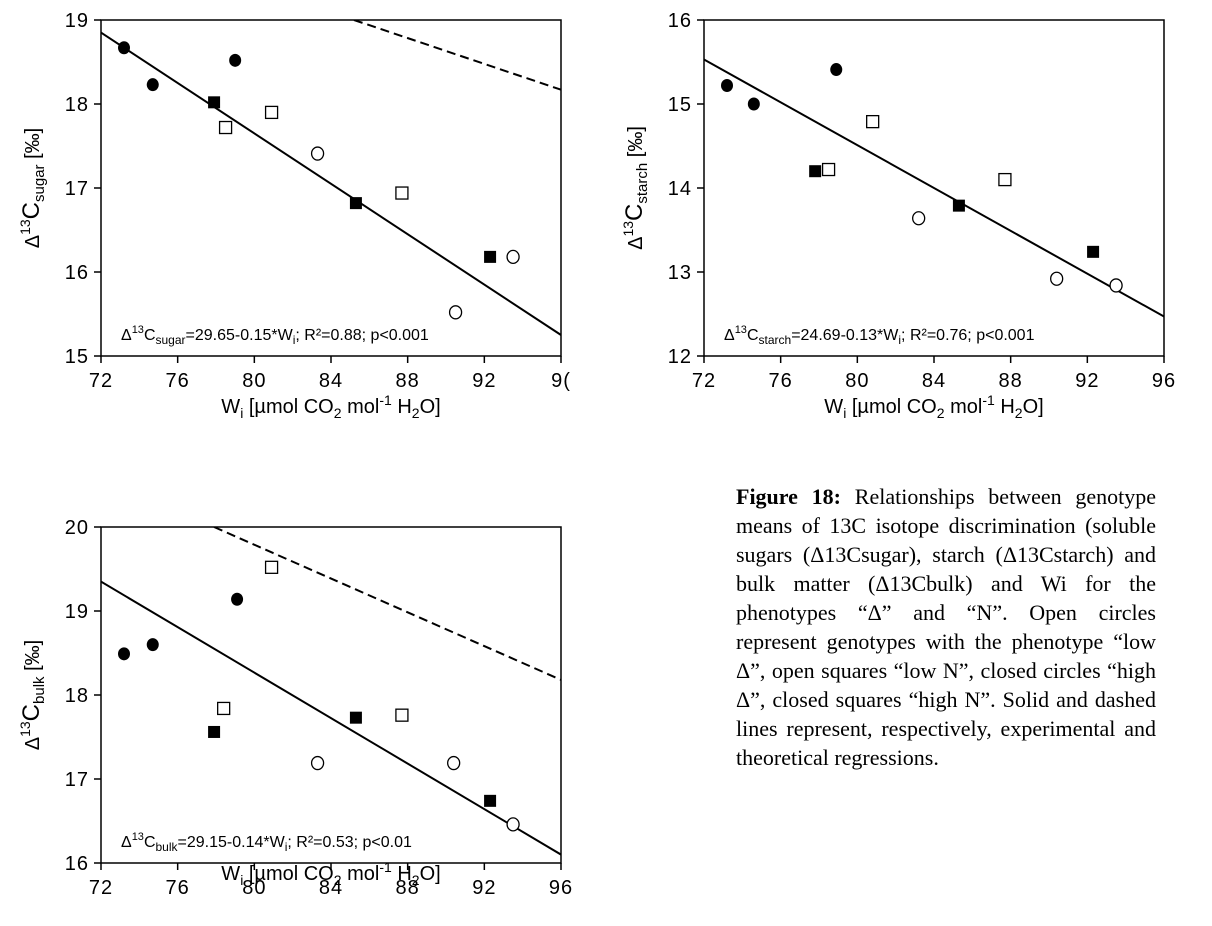 The width and height of the screenshot is (1212, 926). I want to click on y-axis-label: Δ13Csugar [‰], so click(32, 188).